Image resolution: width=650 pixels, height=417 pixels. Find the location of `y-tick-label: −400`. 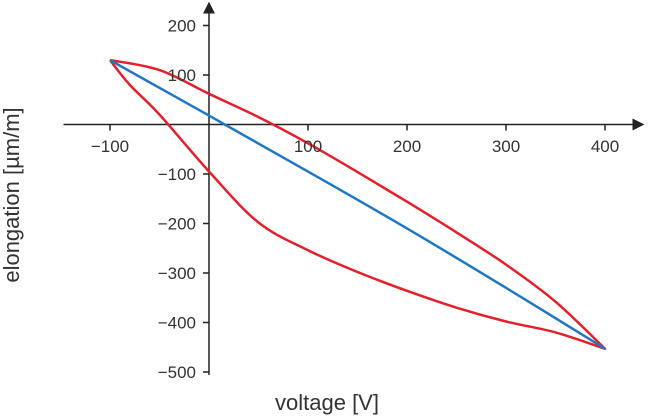

y-tick-label: −400 is located at coordinates (177, 323).